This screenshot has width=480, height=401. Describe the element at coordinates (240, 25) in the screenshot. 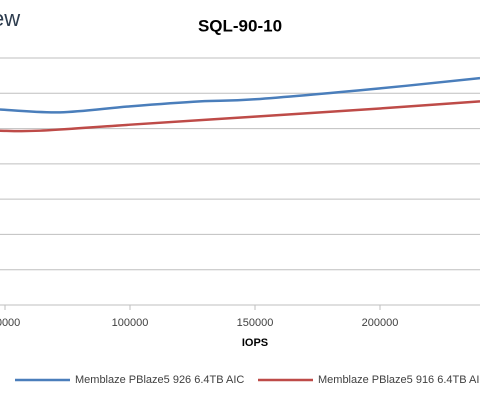

I see `chart-title: SQL-90-10` at that location.